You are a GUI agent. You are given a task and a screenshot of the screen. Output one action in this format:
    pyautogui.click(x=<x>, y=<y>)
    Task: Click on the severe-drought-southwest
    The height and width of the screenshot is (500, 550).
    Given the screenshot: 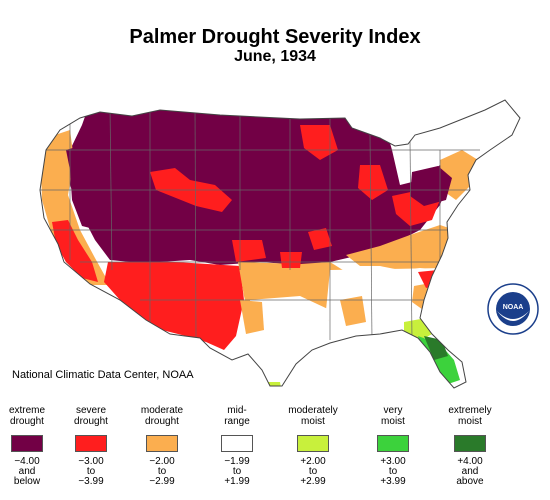 What is the action you would take?
    pyautogui.click(x=174, y=306)
    